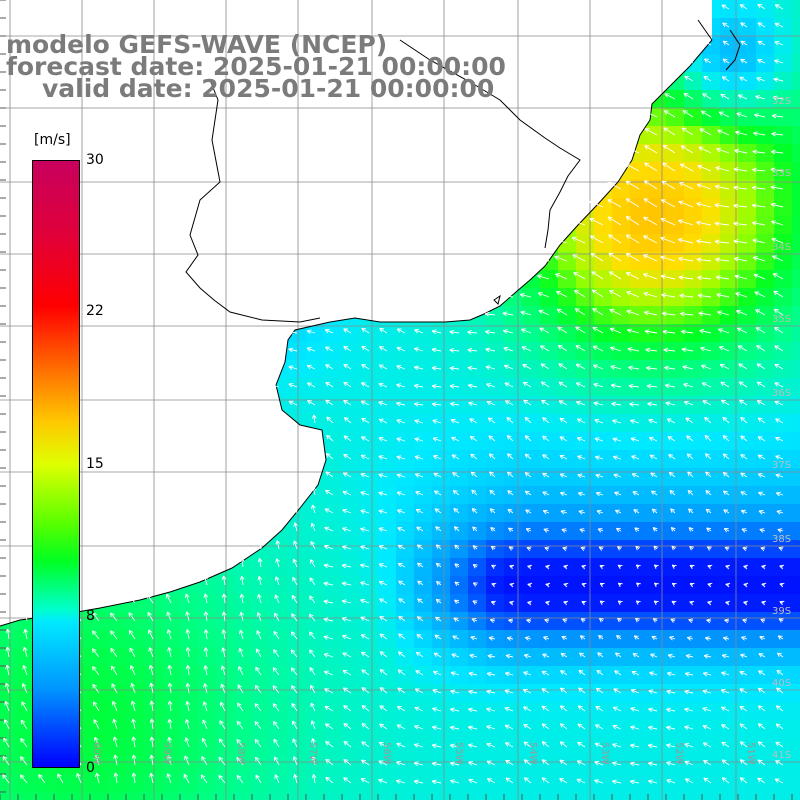 This screenshot has width=800, height=800. What do you see at coordinates (95, 464) in the screenshot?
I see `colorbar-tick-15: 15` at bounding box center [95, 464].